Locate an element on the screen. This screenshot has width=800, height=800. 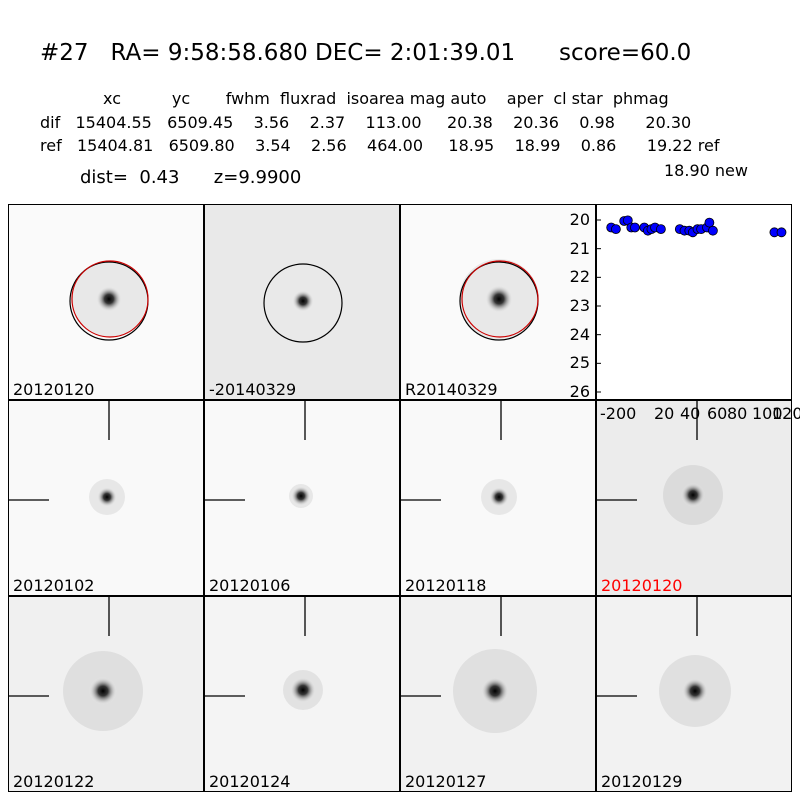
stamp-panel: -20140329 is located at coordinates (302, 302).